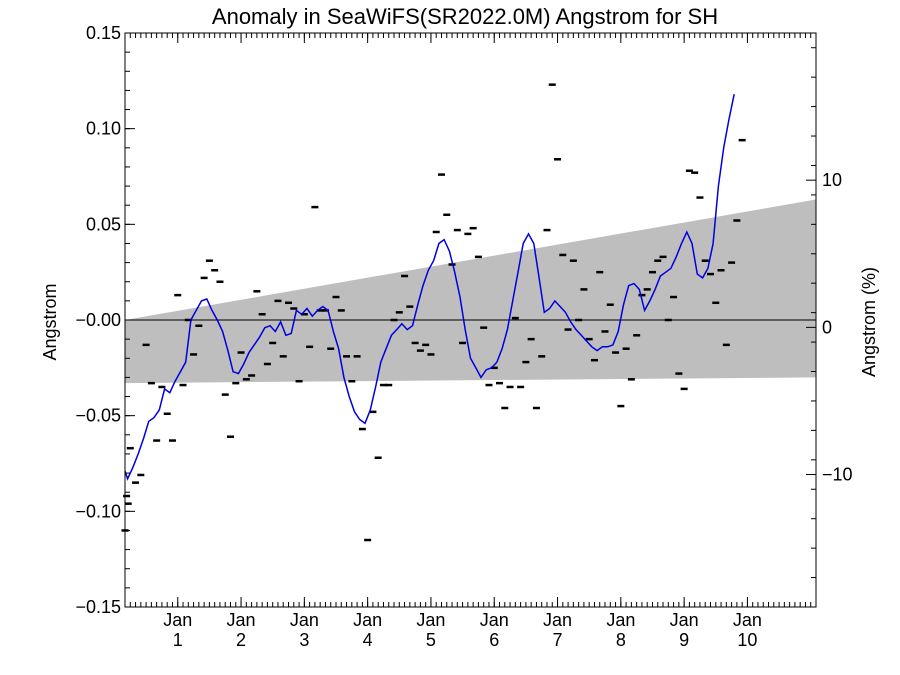 The image size is (900, 675). What do you see at coordinates (557, 620) in the screenshot?
I see `x-tick-label-month-6: Jan` at bounding box center [557, 620].